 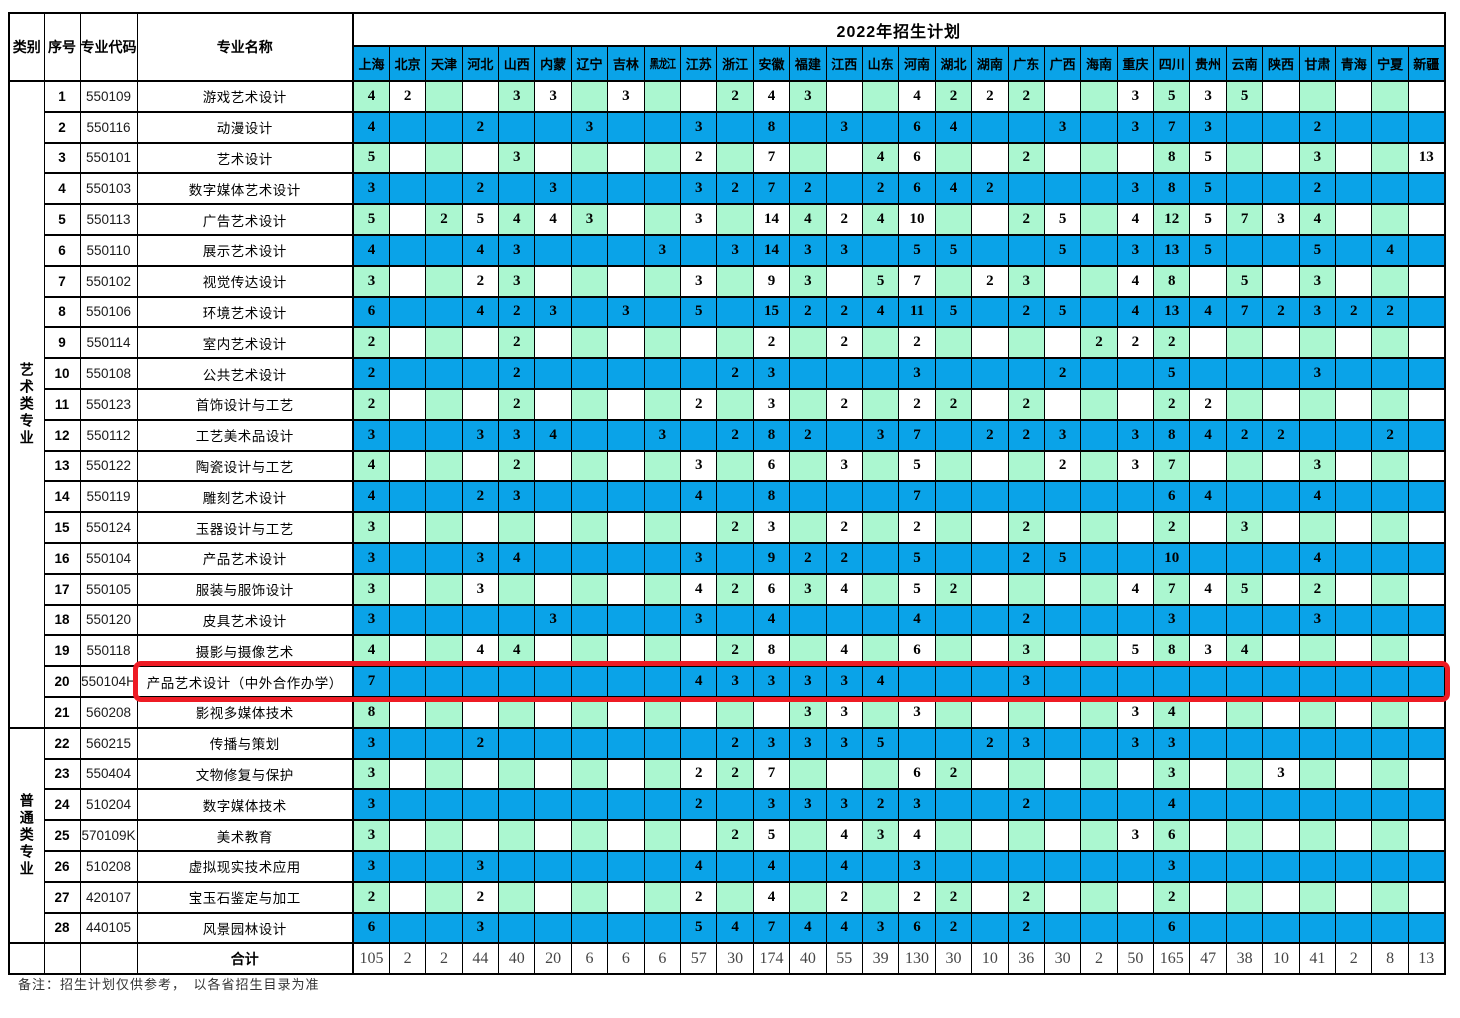 What do you see at coordinates (727, 219) in the screenshot?
I see `major-row-5: 5 550113 广告艺术设计 5 2 5 4 4 3 3 14 4 2 4 10 2 5 4 12 5 7 3 4` at bounding box center [727, 219].